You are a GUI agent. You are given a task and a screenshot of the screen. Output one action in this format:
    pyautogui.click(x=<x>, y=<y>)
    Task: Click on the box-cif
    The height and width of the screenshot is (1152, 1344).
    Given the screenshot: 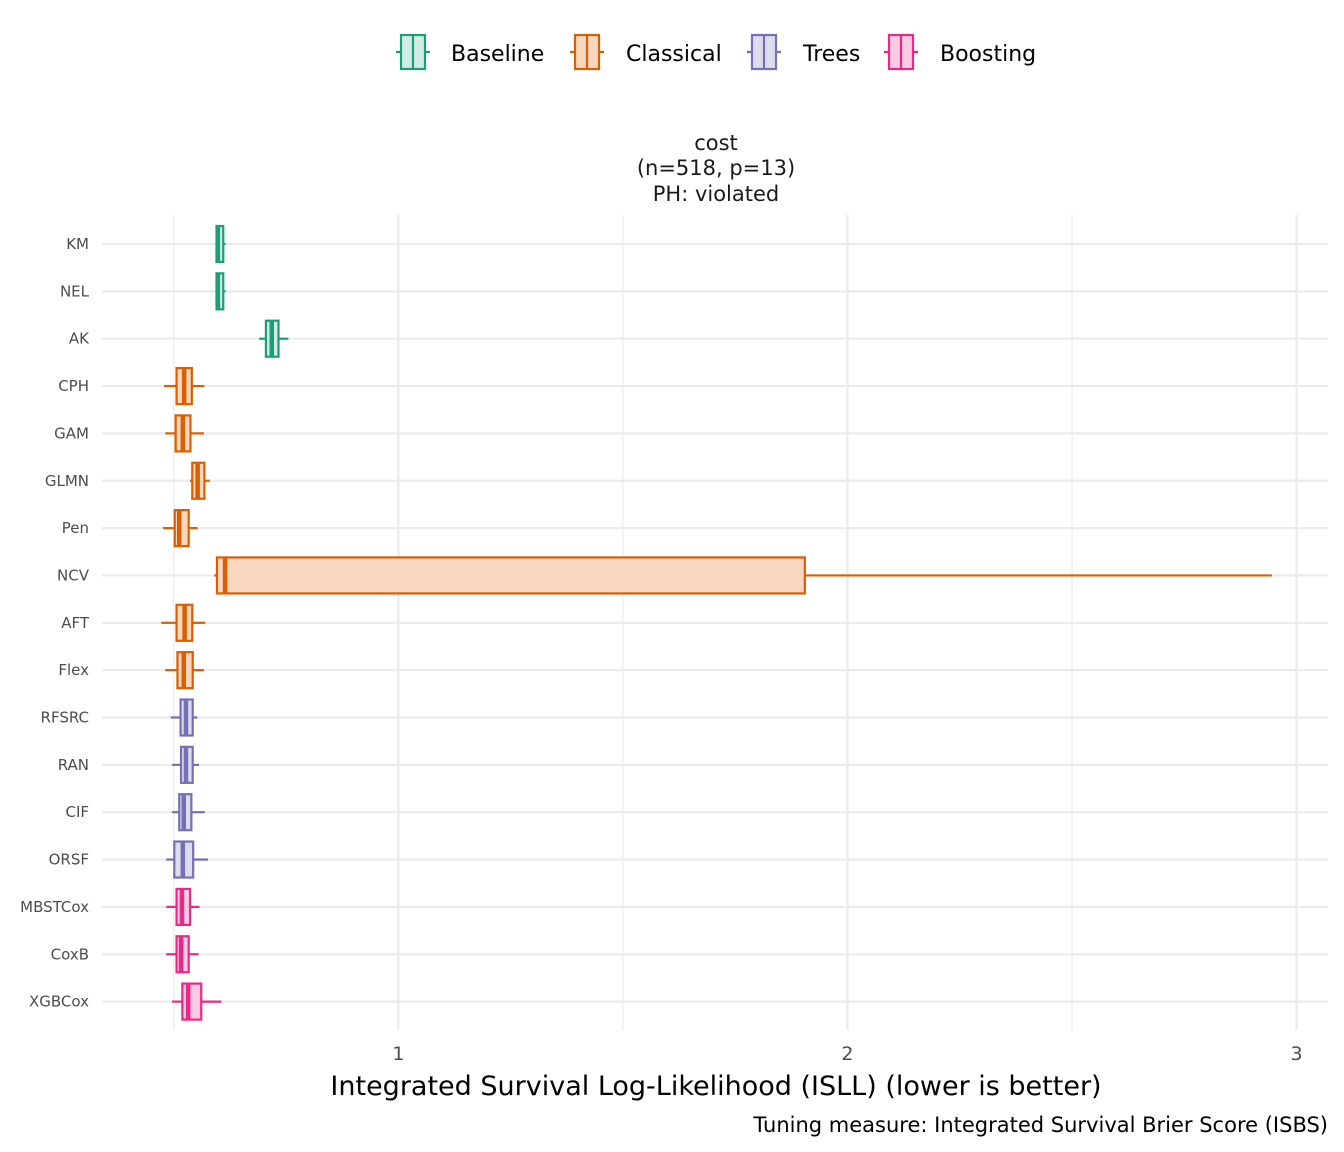 What is the action you would take?
    pyautogui.click(x=188, y=812)
    